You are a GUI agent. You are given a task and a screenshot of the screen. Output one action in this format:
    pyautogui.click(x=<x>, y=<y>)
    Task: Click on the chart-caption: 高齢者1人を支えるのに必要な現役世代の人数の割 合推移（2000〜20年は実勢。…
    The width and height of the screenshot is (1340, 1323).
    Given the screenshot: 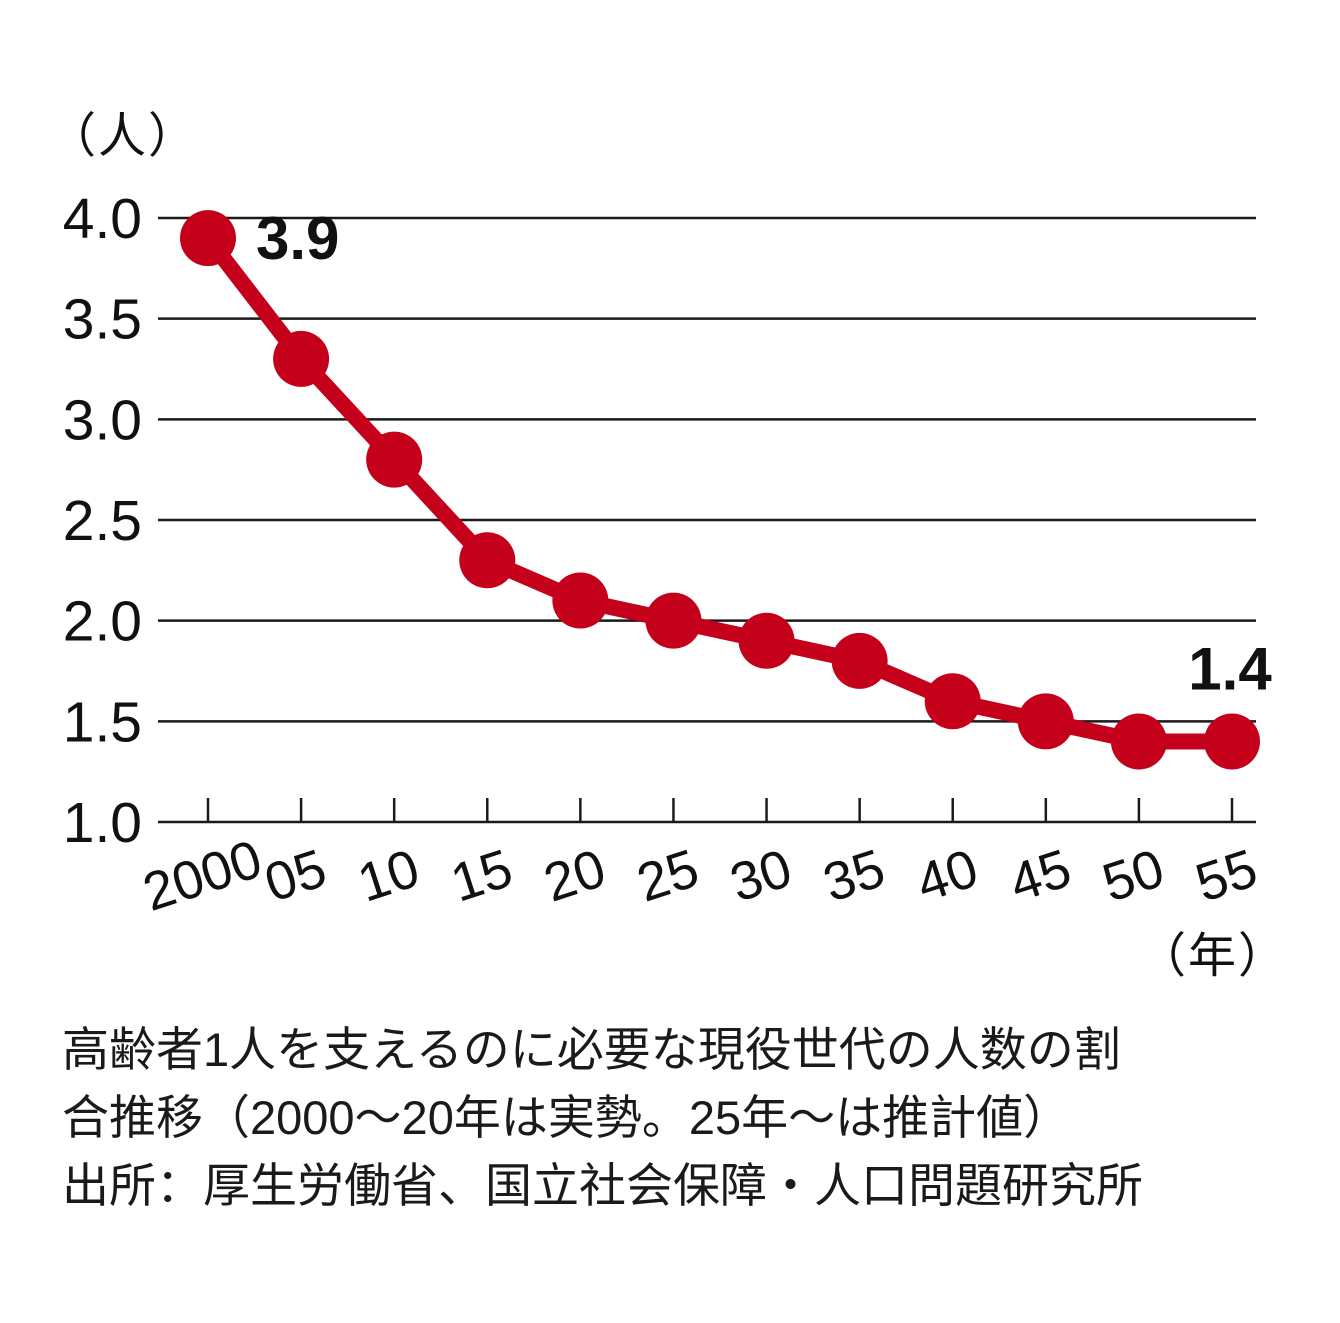 What is the action you would take?
    pyautogui.click(x=602, y=1118)
    